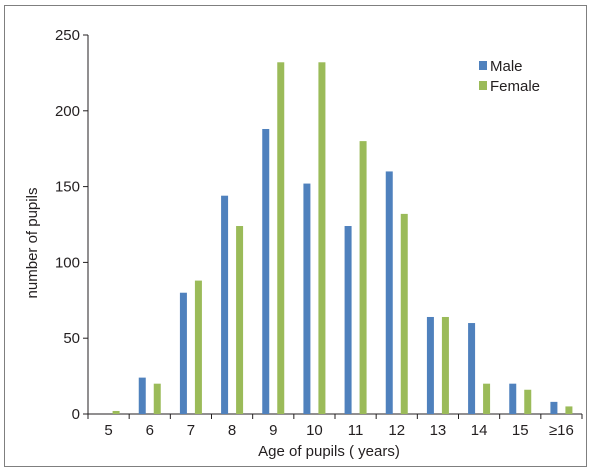  Describe the element at coordinates (314, 430) in the screenshot. I see `x-tick-label: 10` at that location.